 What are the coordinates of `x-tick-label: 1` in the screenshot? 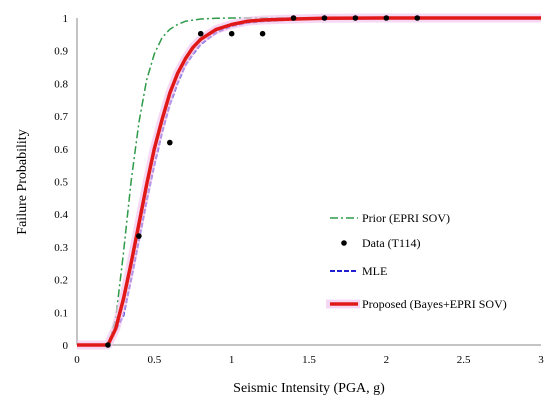 It's located at (232, 360).